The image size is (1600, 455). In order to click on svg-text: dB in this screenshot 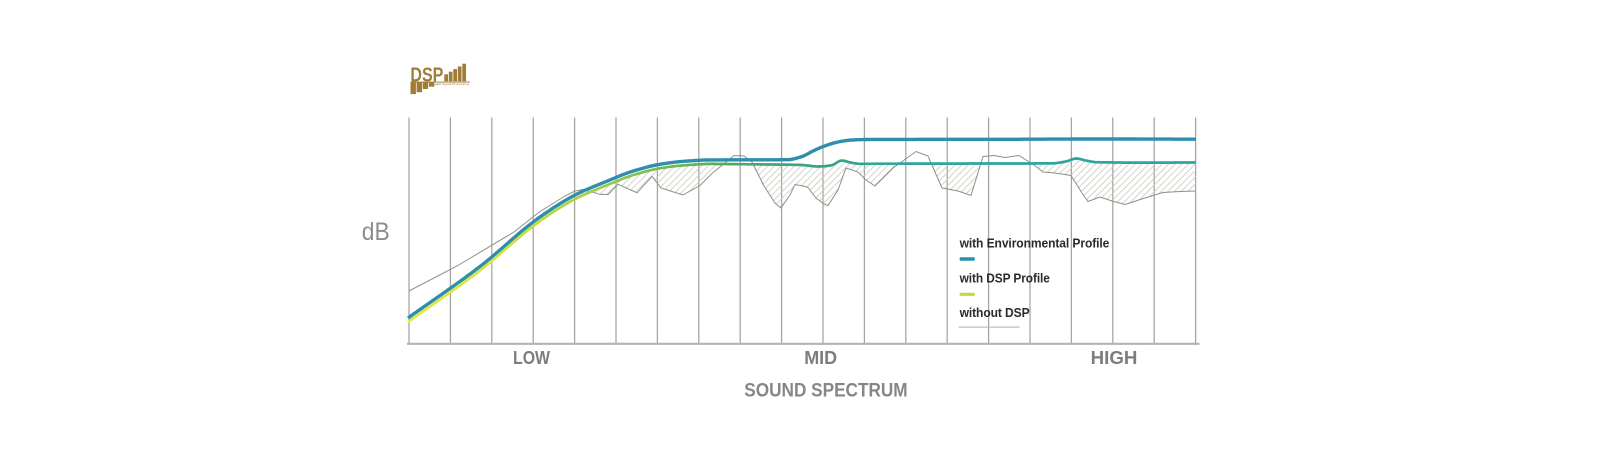, I will do `click(376, 232)`.